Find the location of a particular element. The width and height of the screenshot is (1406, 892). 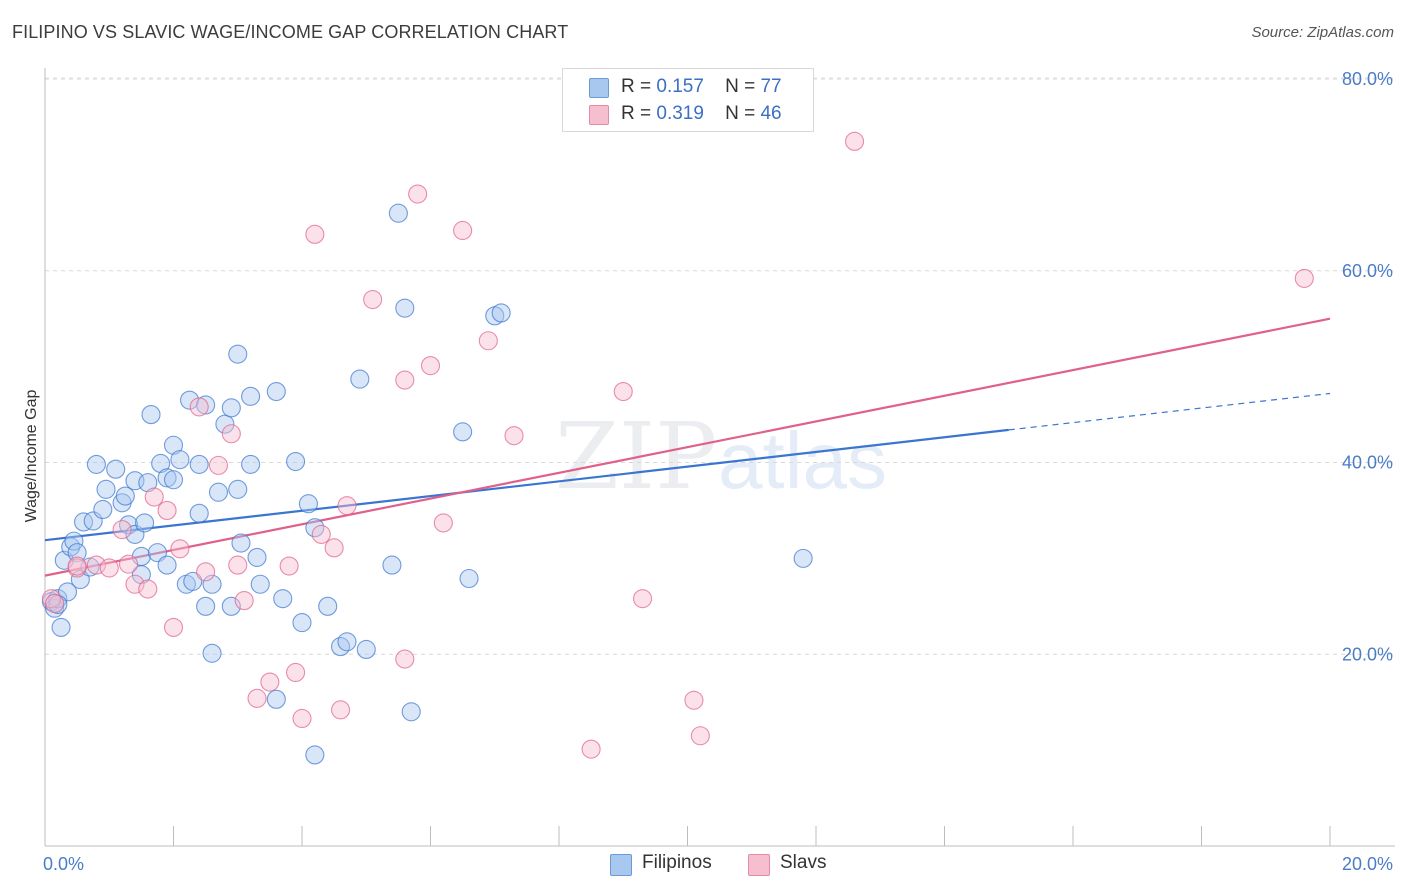

x-tick-label: 0.0% is located at coordinates (63, 864).